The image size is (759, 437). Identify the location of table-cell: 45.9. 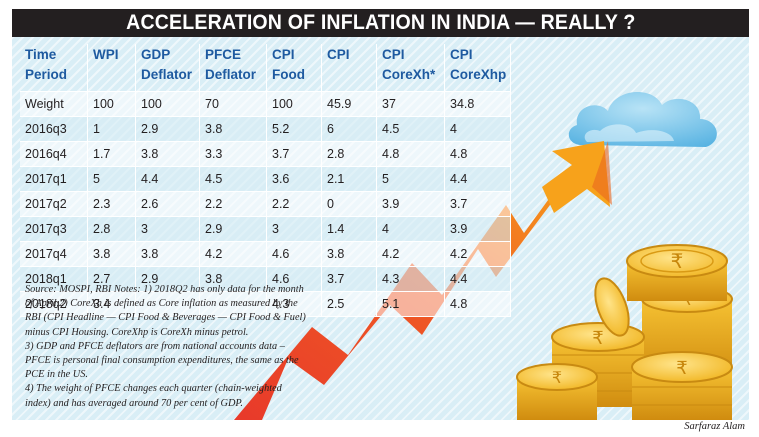
(349, 104).